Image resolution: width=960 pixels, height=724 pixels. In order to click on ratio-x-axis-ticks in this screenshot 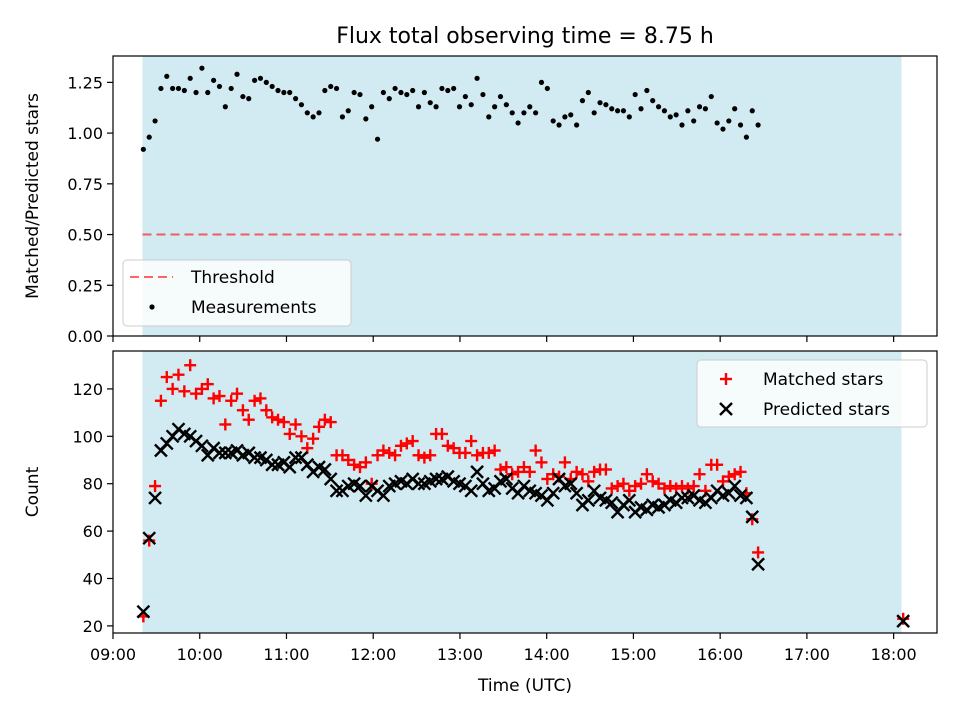, I will do `click(503, 339)`.